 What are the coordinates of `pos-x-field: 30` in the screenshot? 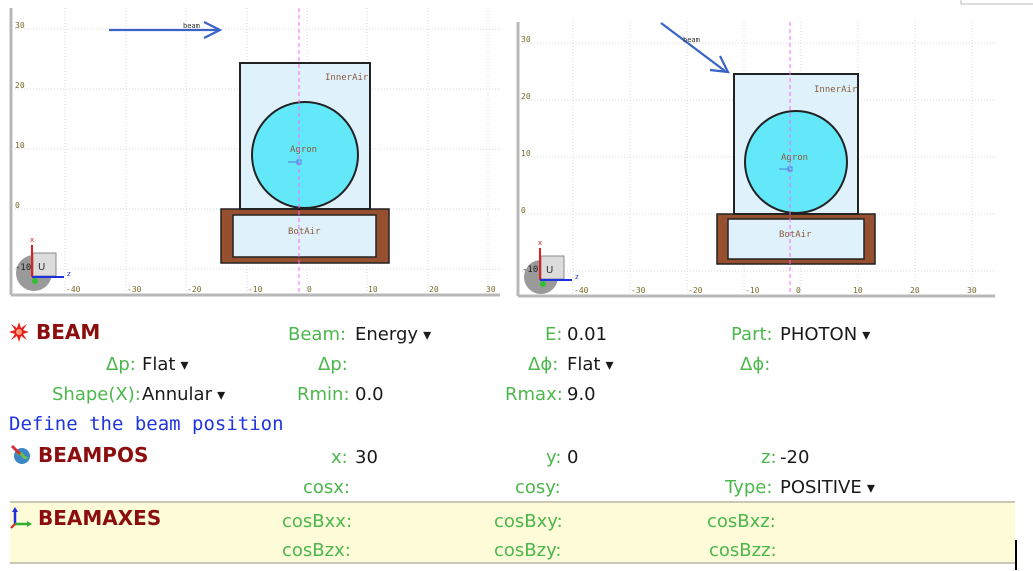 It's located at (366, 457).